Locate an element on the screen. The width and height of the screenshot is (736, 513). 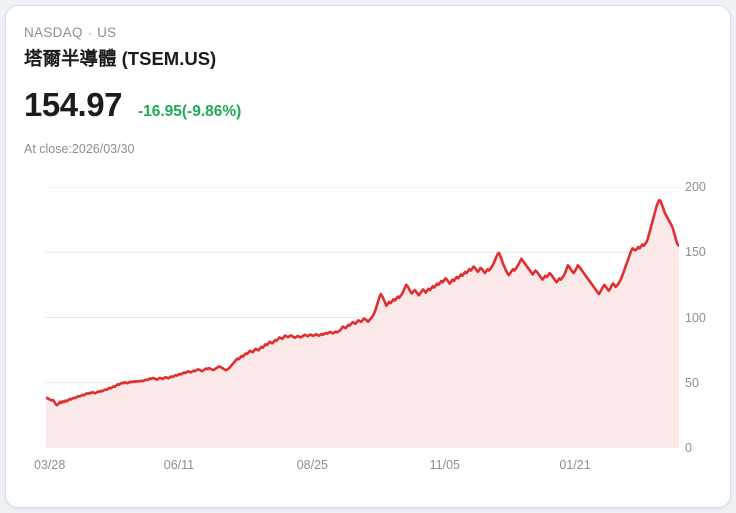
y-tick-label-150: 150 is located at coordinates (695, 252).